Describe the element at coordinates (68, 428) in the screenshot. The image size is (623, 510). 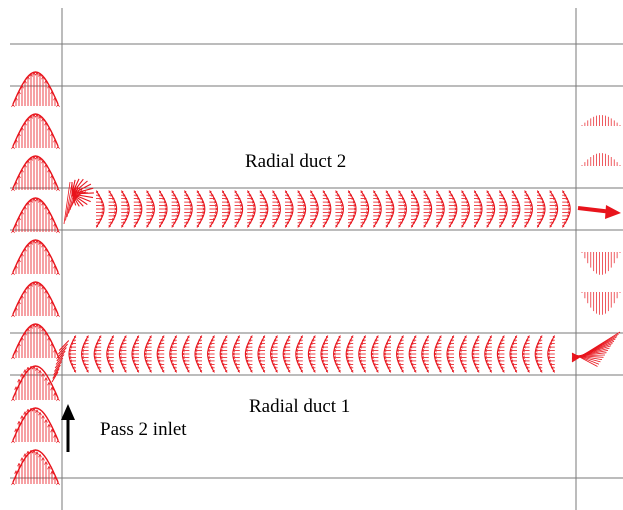
I see `up-arrow-icon` at that location.